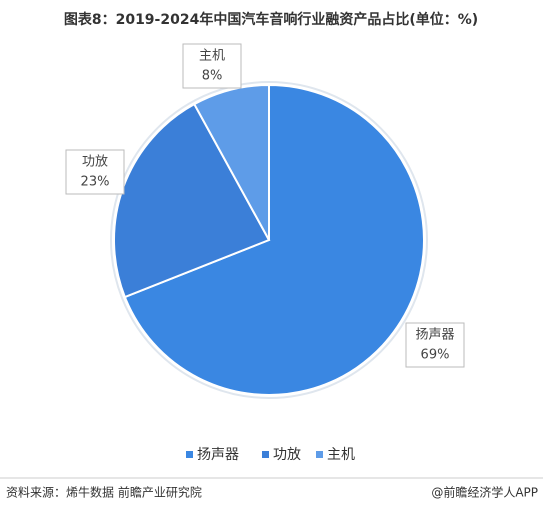 The height and width of the screenshot is (516, 543). Describe the element at coordinates (231, 162) in the screenshot. I see `pie-slice` at that location.